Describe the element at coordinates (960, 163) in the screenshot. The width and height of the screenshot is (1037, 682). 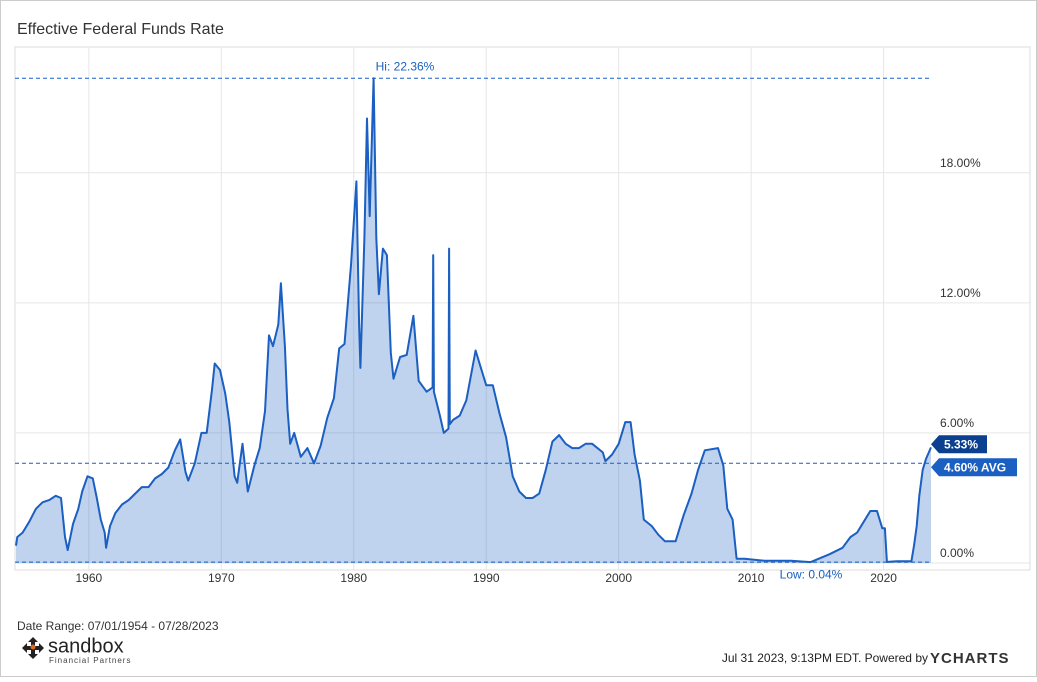
I see `y-tick-label: 18.00%` at that location.